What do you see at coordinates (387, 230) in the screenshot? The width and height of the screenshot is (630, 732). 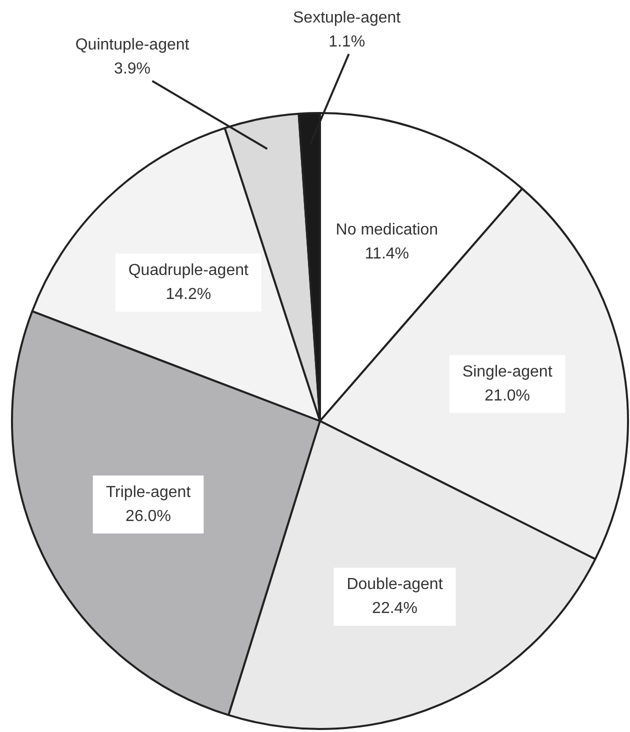 I see `slice-label: No medication` at bounding box center [387, 230].